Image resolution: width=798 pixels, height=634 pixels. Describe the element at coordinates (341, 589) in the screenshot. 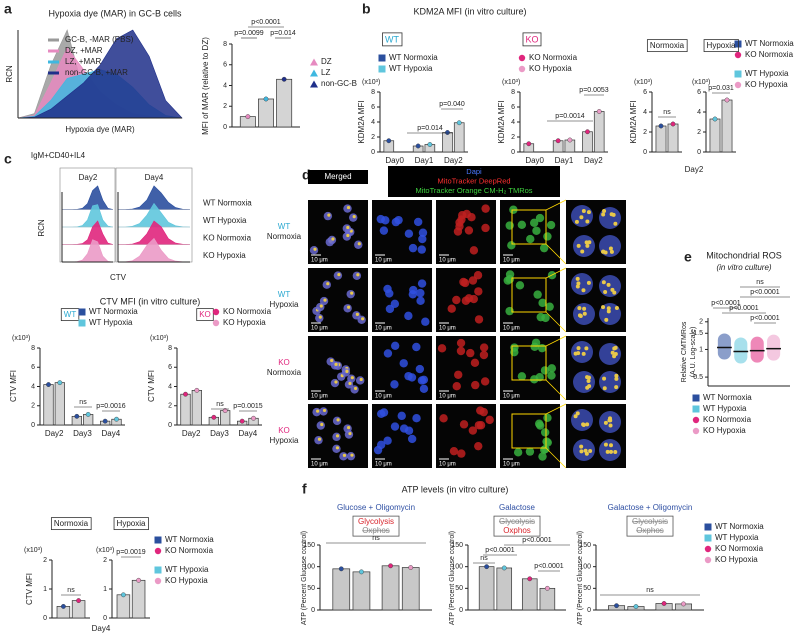

I see `bar` at that location.